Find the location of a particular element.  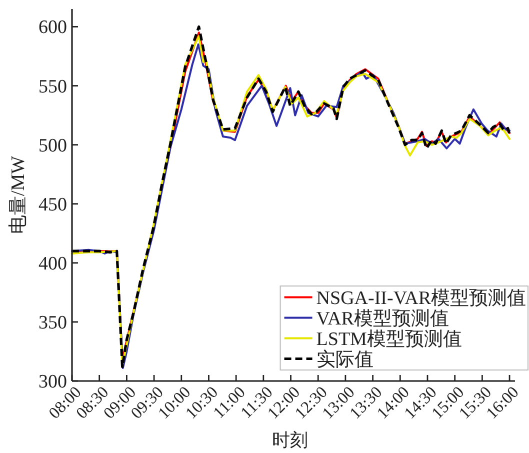

y-tick-label: 350 is located at coordinates (52, 323).